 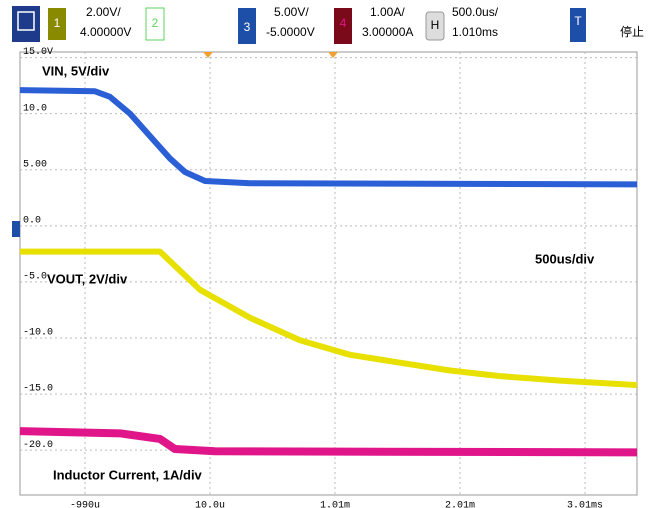 I want to click on ch3-box, so click(x=247, y=26).